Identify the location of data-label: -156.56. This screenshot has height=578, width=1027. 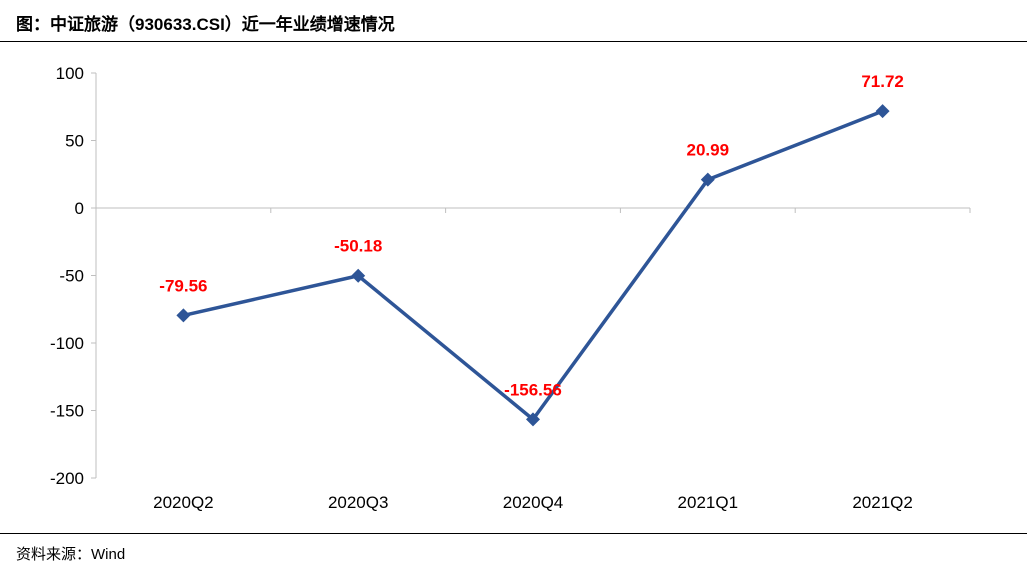
(533, 389).